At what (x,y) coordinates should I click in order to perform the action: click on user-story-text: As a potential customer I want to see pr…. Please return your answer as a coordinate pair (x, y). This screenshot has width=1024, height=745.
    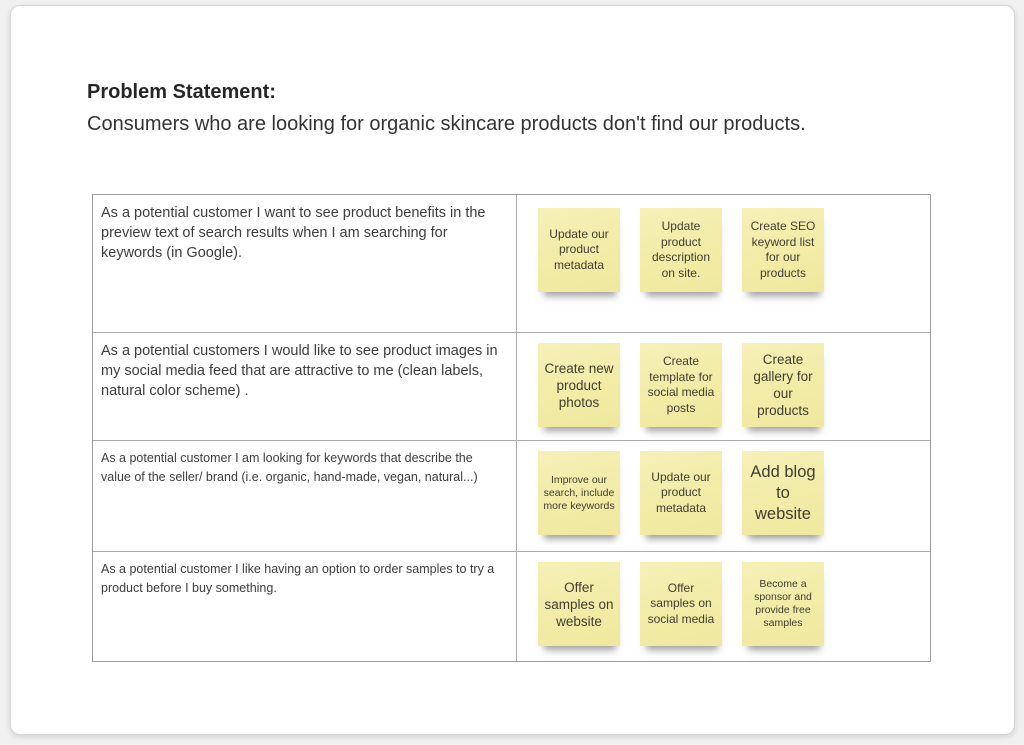
    Looking at the image, I should click on (305, 263).